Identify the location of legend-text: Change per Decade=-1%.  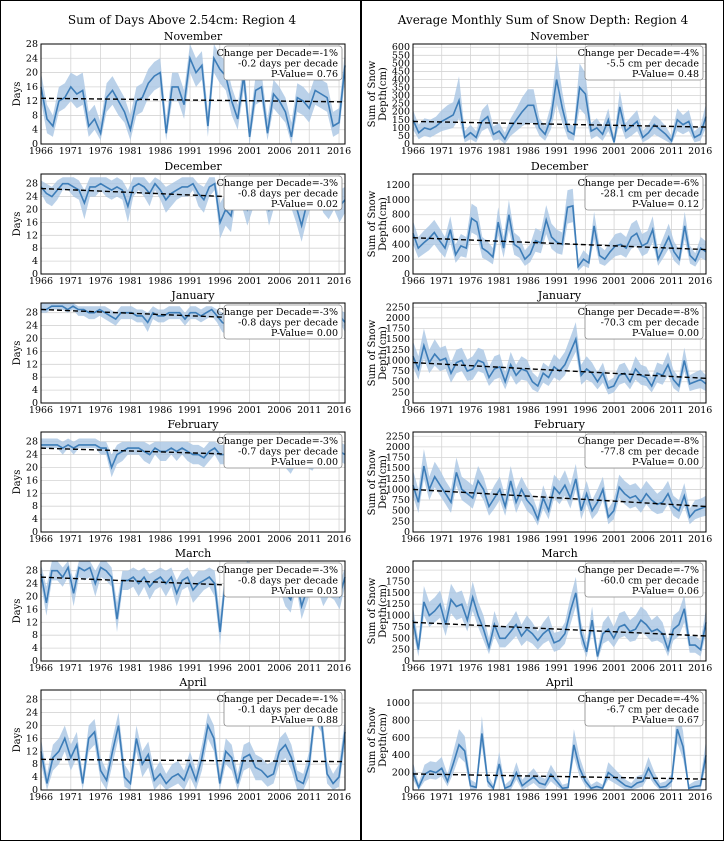
(277, 699).